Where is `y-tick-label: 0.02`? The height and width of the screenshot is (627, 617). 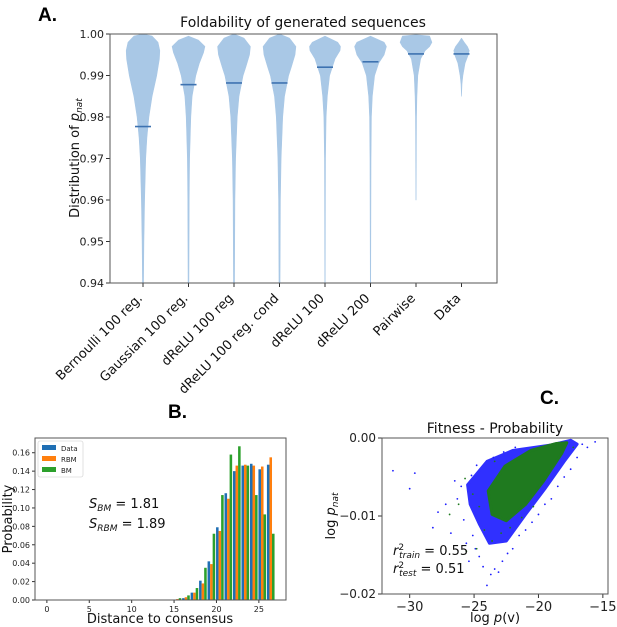
y-tick-label: 0.02 is located at coordinates (21, 582).